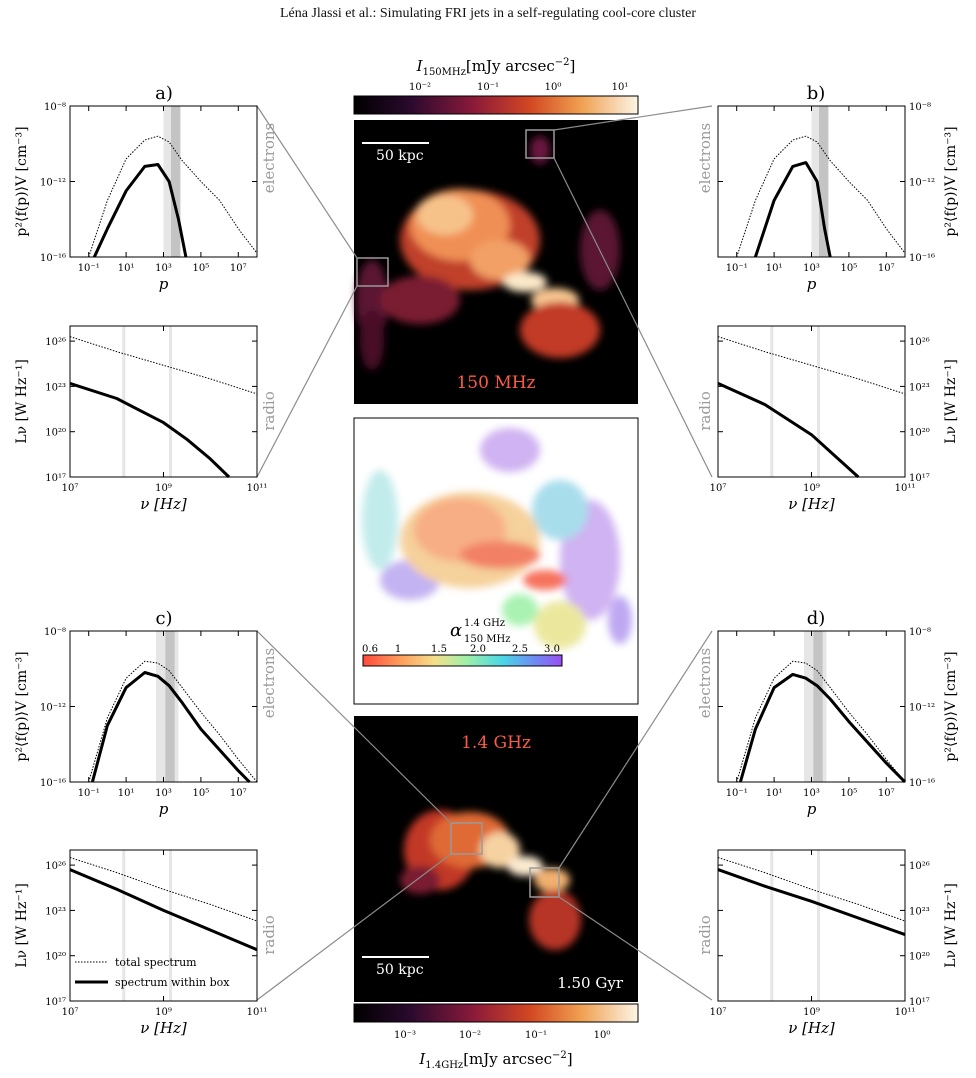  I want to click on spectral-label-sup: 1.4 GHz, so click(484, 623).